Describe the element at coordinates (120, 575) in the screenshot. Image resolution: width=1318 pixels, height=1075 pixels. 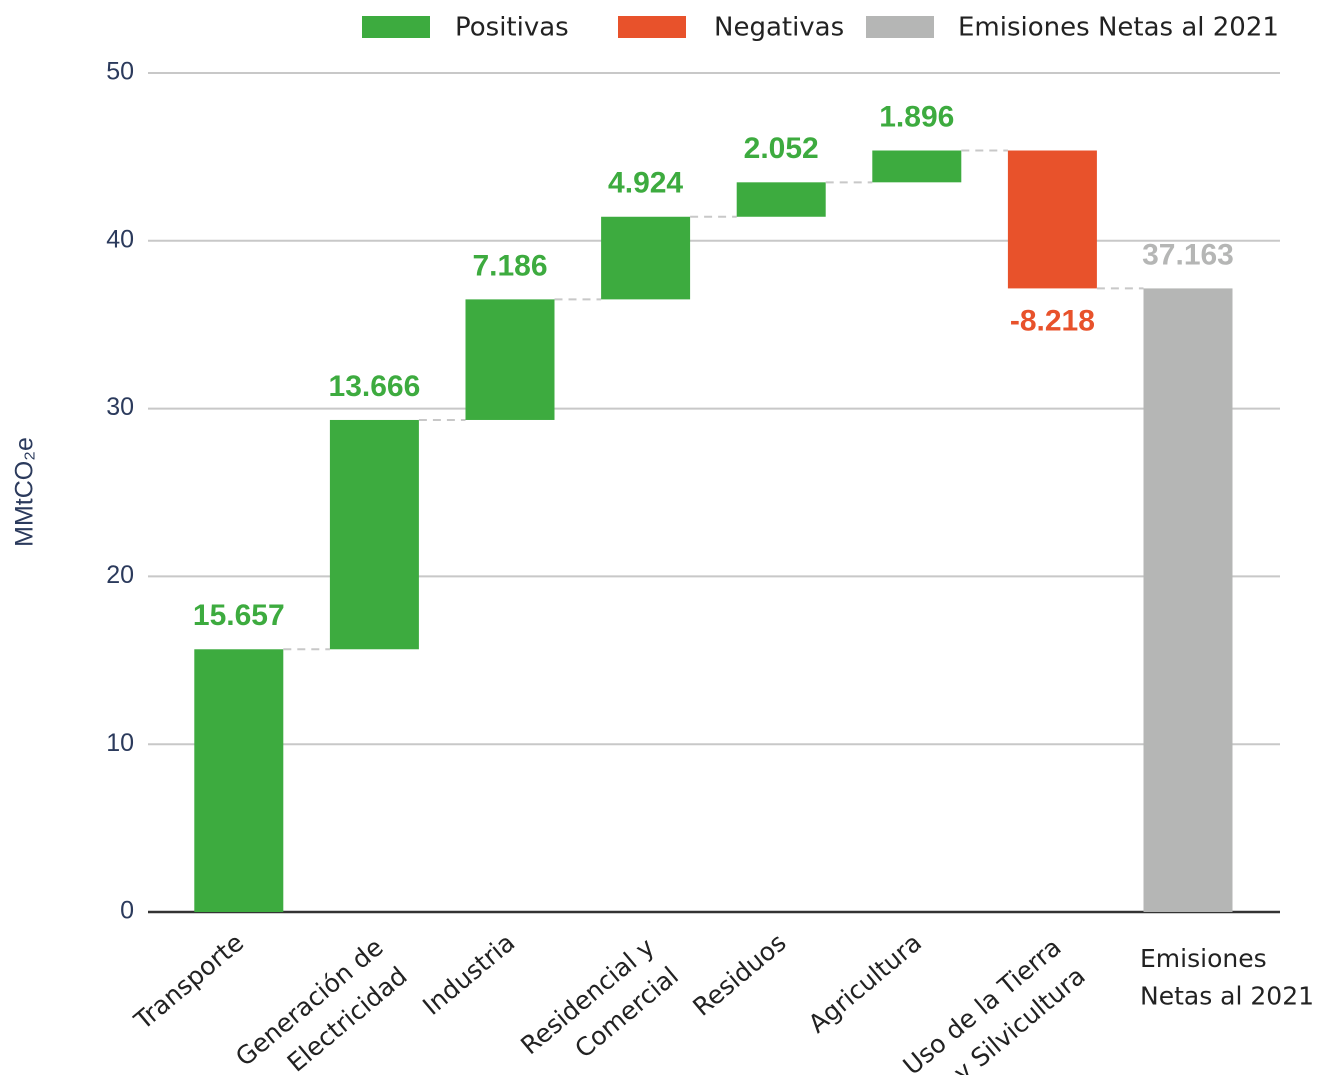
I see `y-tick-label: 20` at that location.